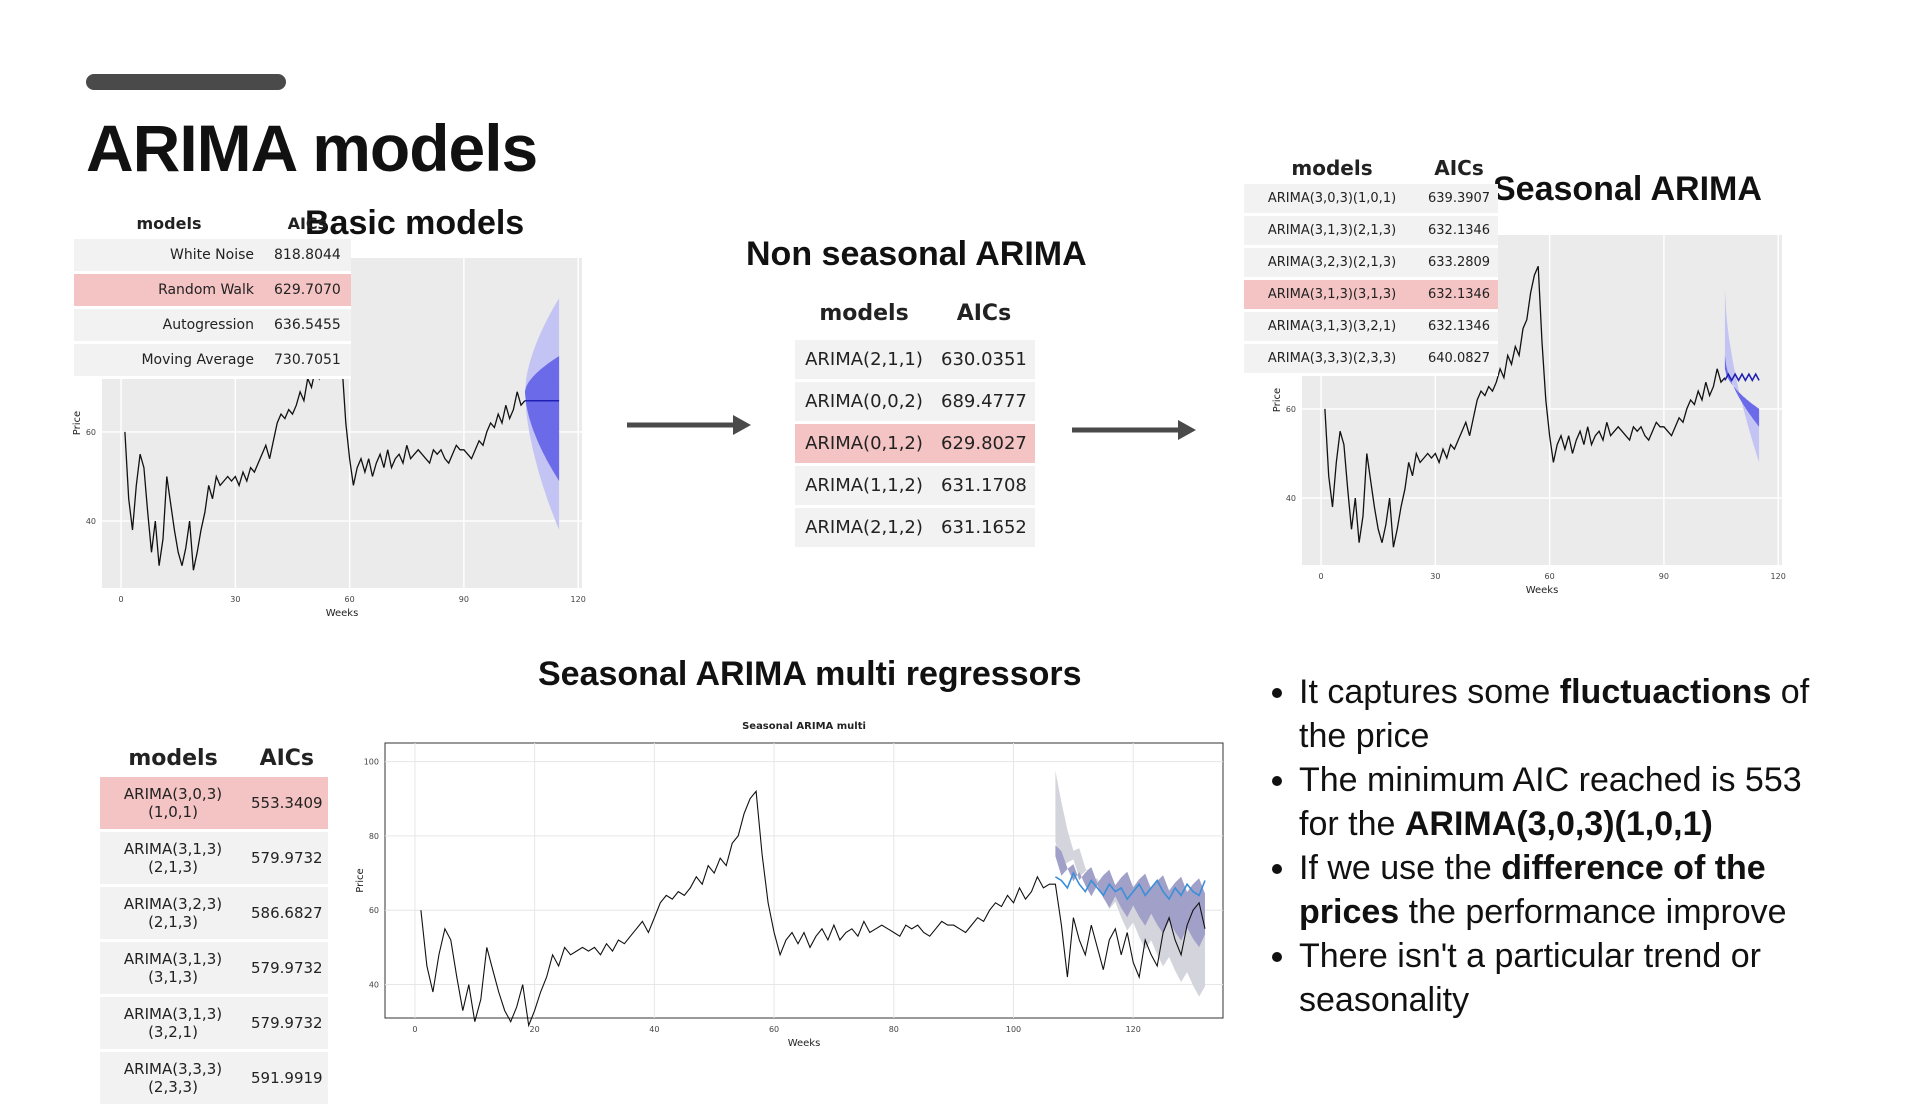 This screenshot has width=1920, height=1107. I want to click on model-cell: ARIMA(0,1,2), so click(864, 445).